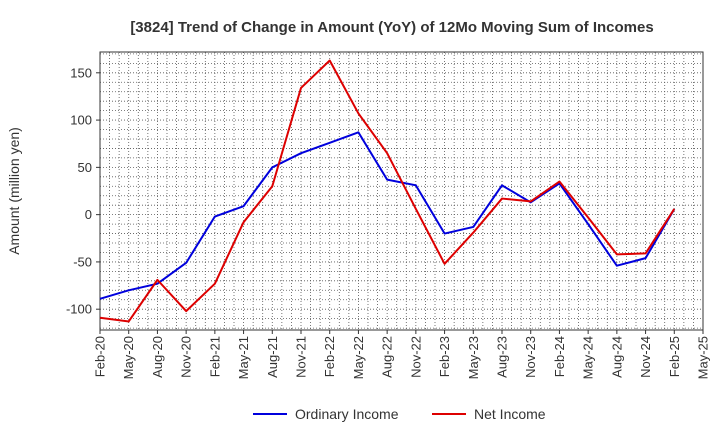 This screenshot has width=720, height=440. Describe the element at coordinates (82, 261) in the screenshot. I see `y-tick-label: -50` at that location.